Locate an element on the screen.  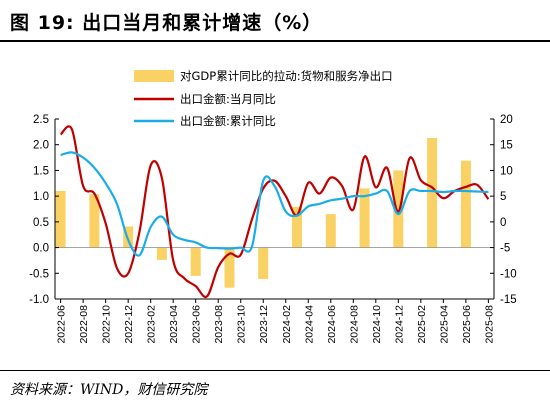
left-tick-label: 0.0 is located at coordinates (41, 249).